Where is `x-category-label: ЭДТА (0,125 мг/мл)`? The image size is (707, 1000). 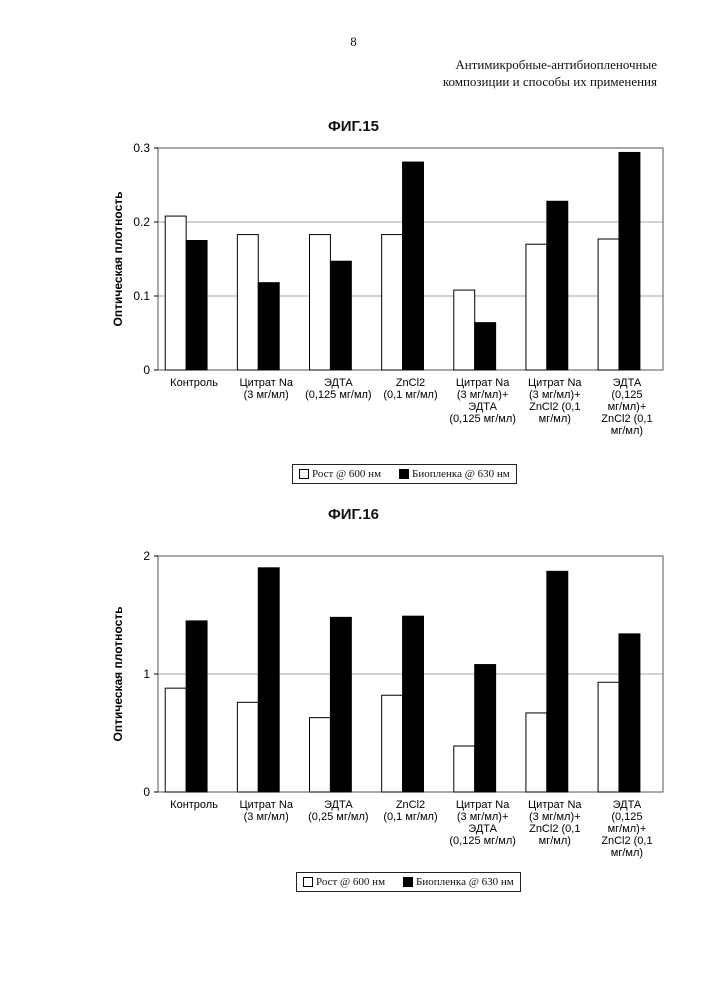
x-category-label: ЭДТА (0,125 мг/мл) is located at coordinates (338, 389).